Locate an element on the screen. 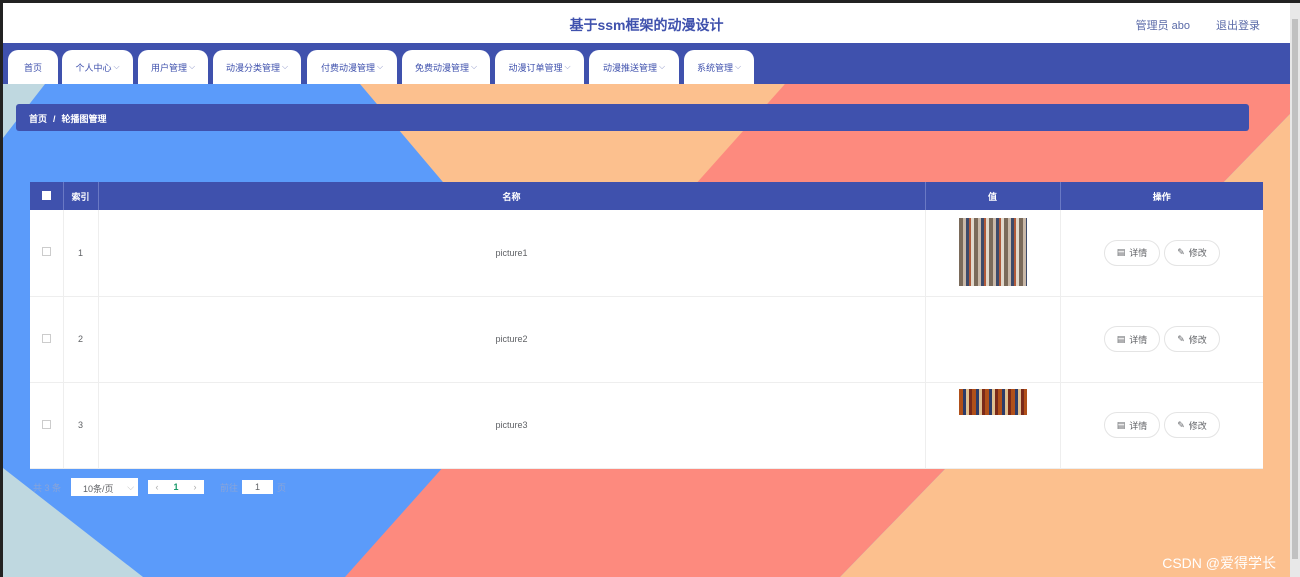 This screenshot has width=1300, height=577. select-all-header is located at coordinates (47, 196).